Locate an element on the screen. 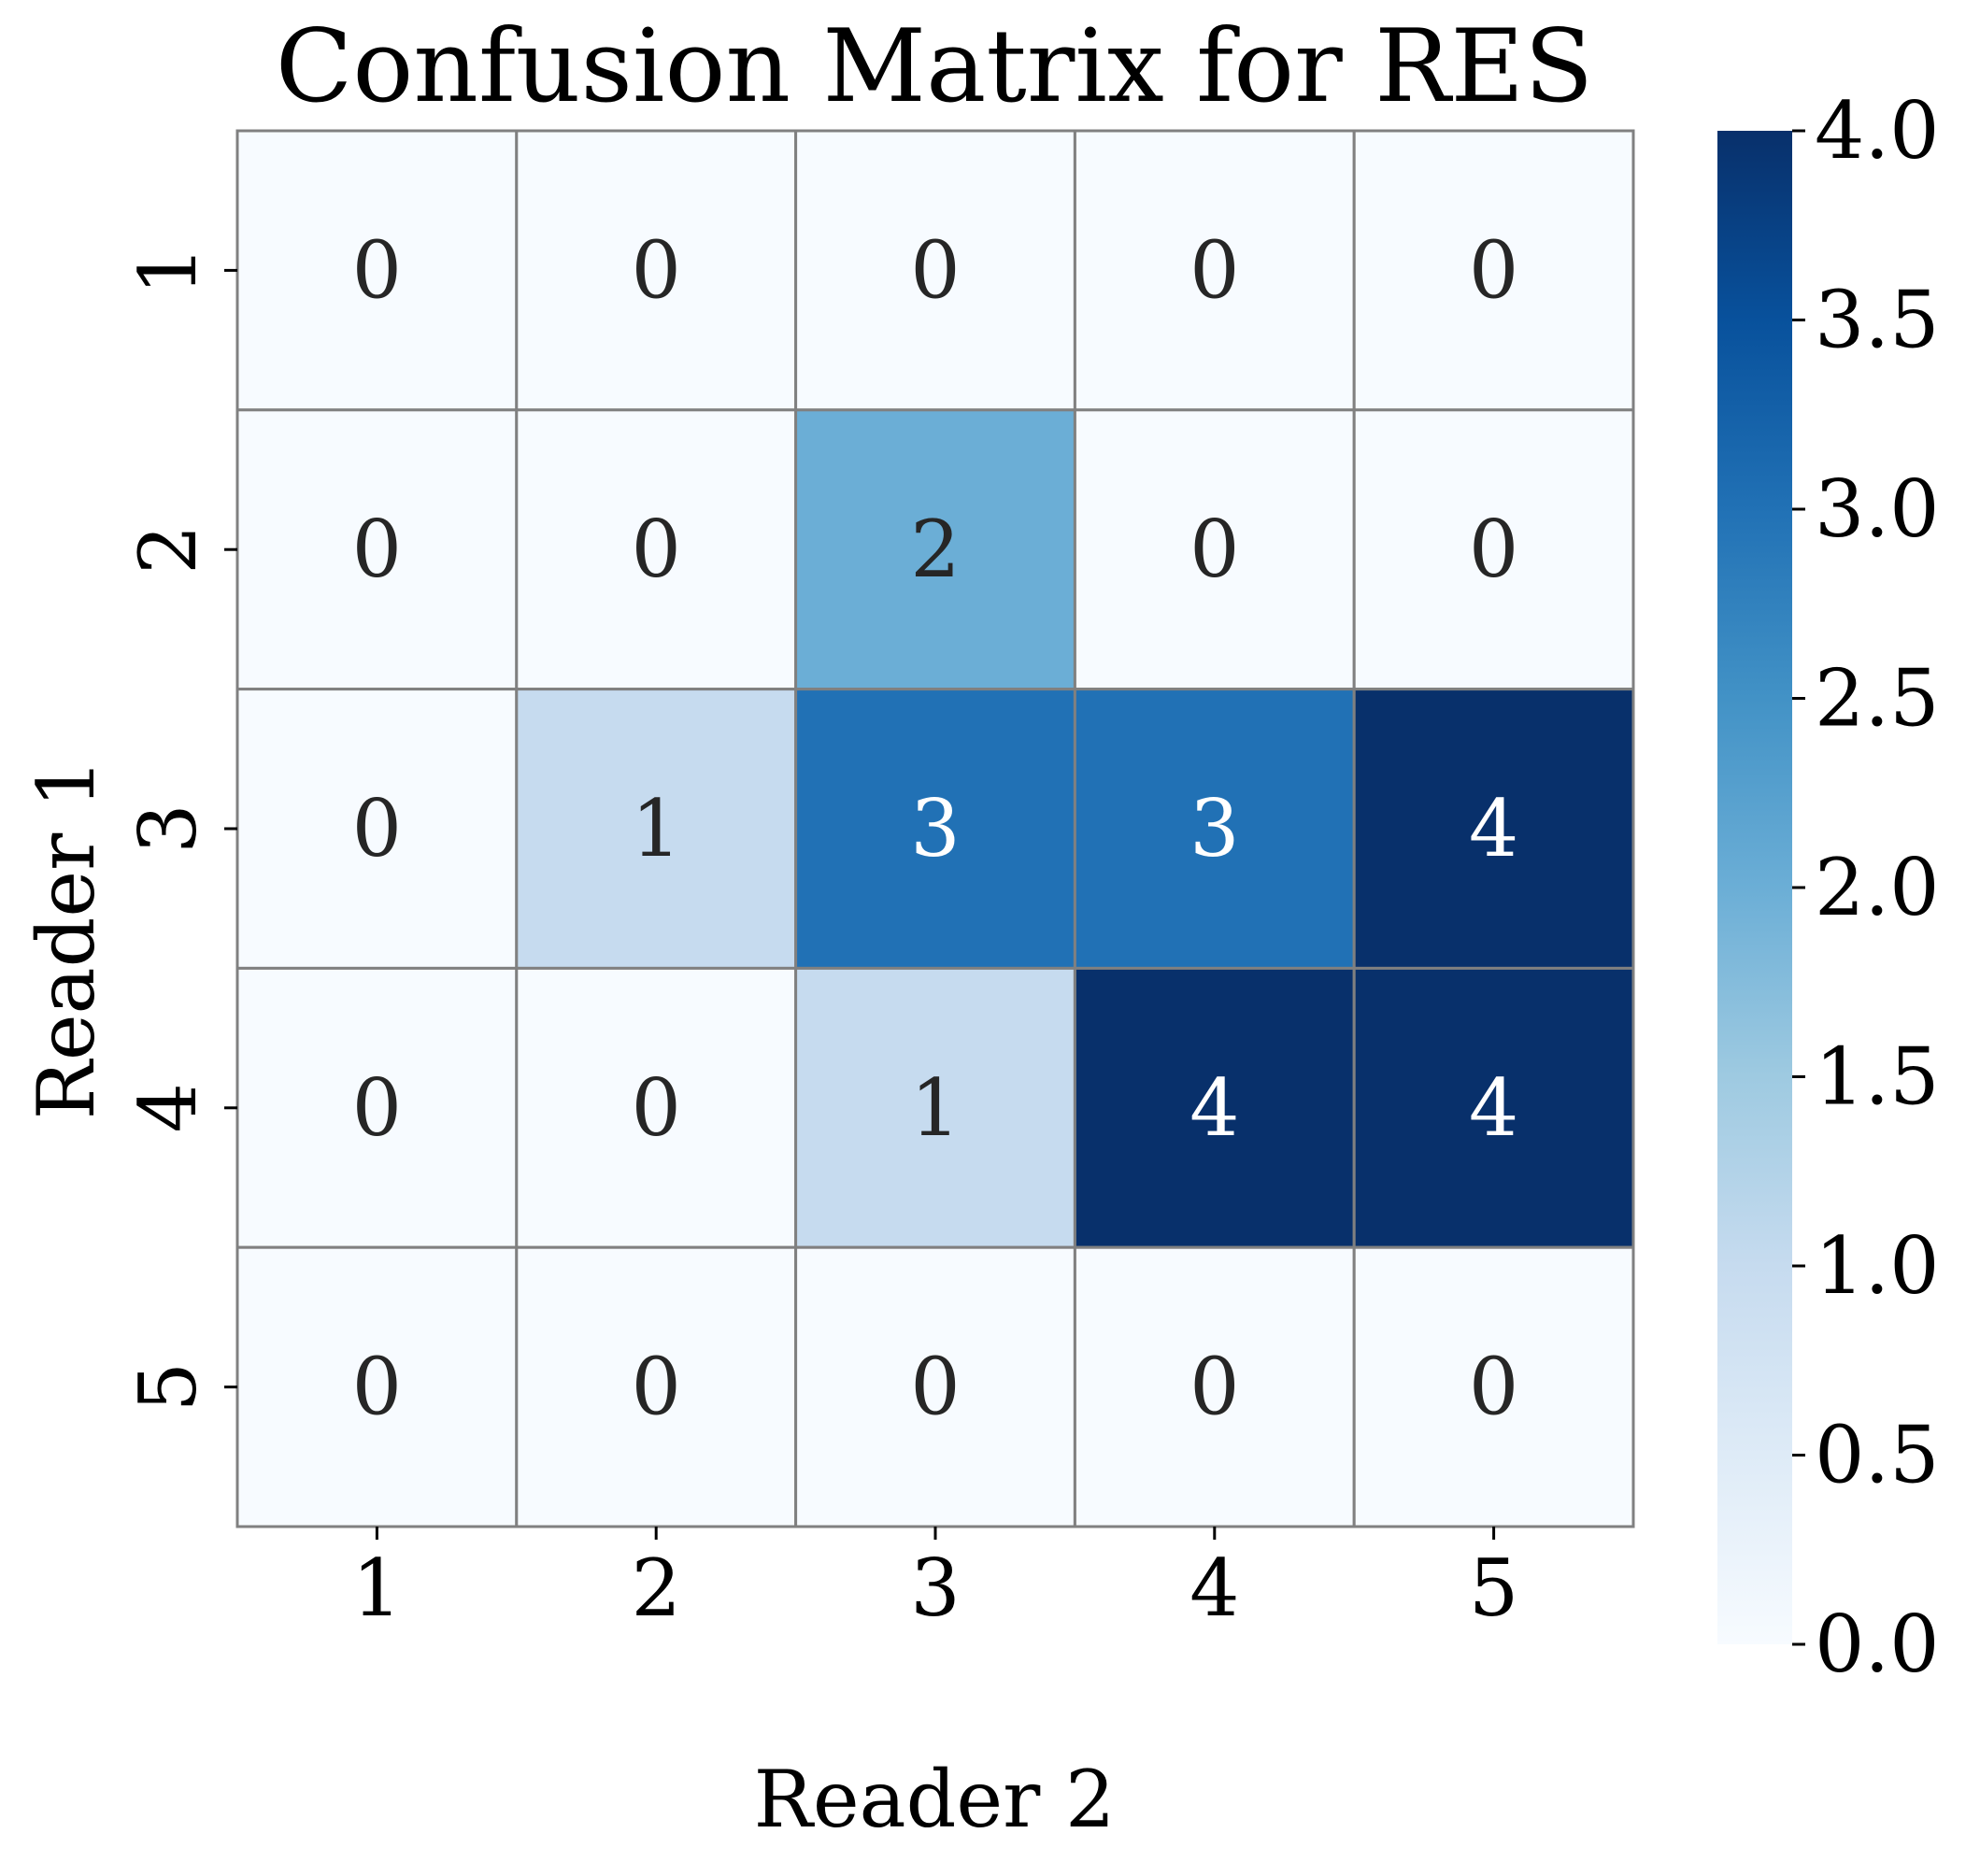  colorbar-tick-label: 1.0 is located at coordinates (1877, 1266).